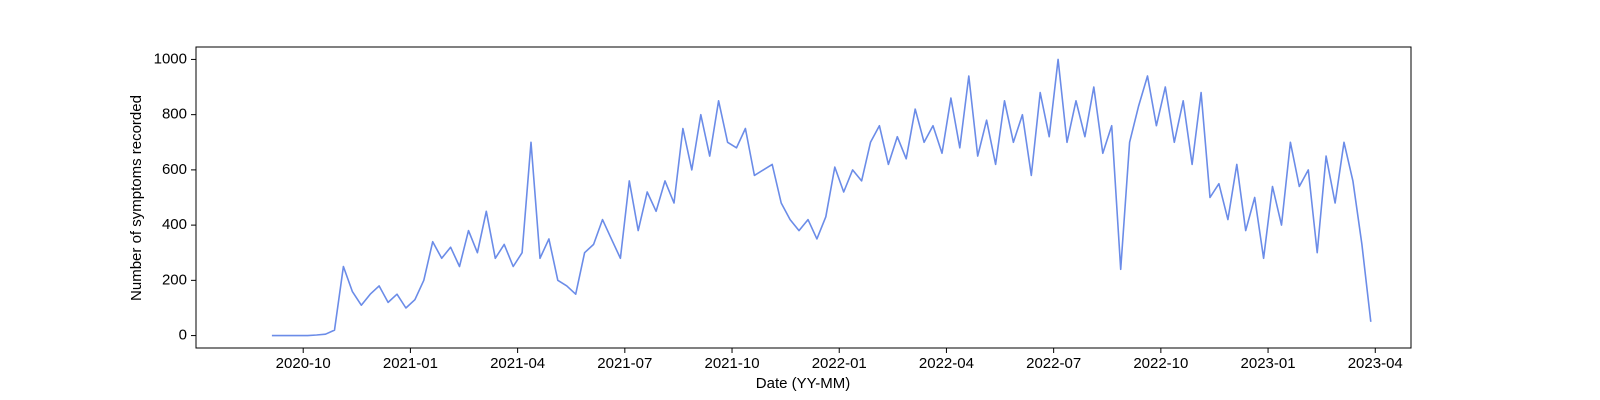 Image resolution: width=1600 pixels, height=400 pixels. I want to click on x-axis-label: Date (YY-MM), so click(803, 383).